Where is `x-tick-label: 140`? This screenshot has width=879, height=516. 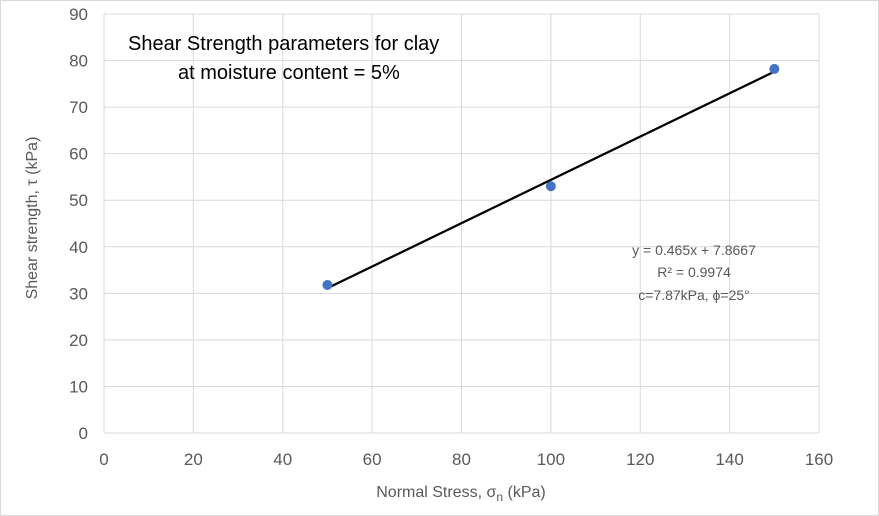 x-tick-label: 140 is located at coordinates (729, 459).